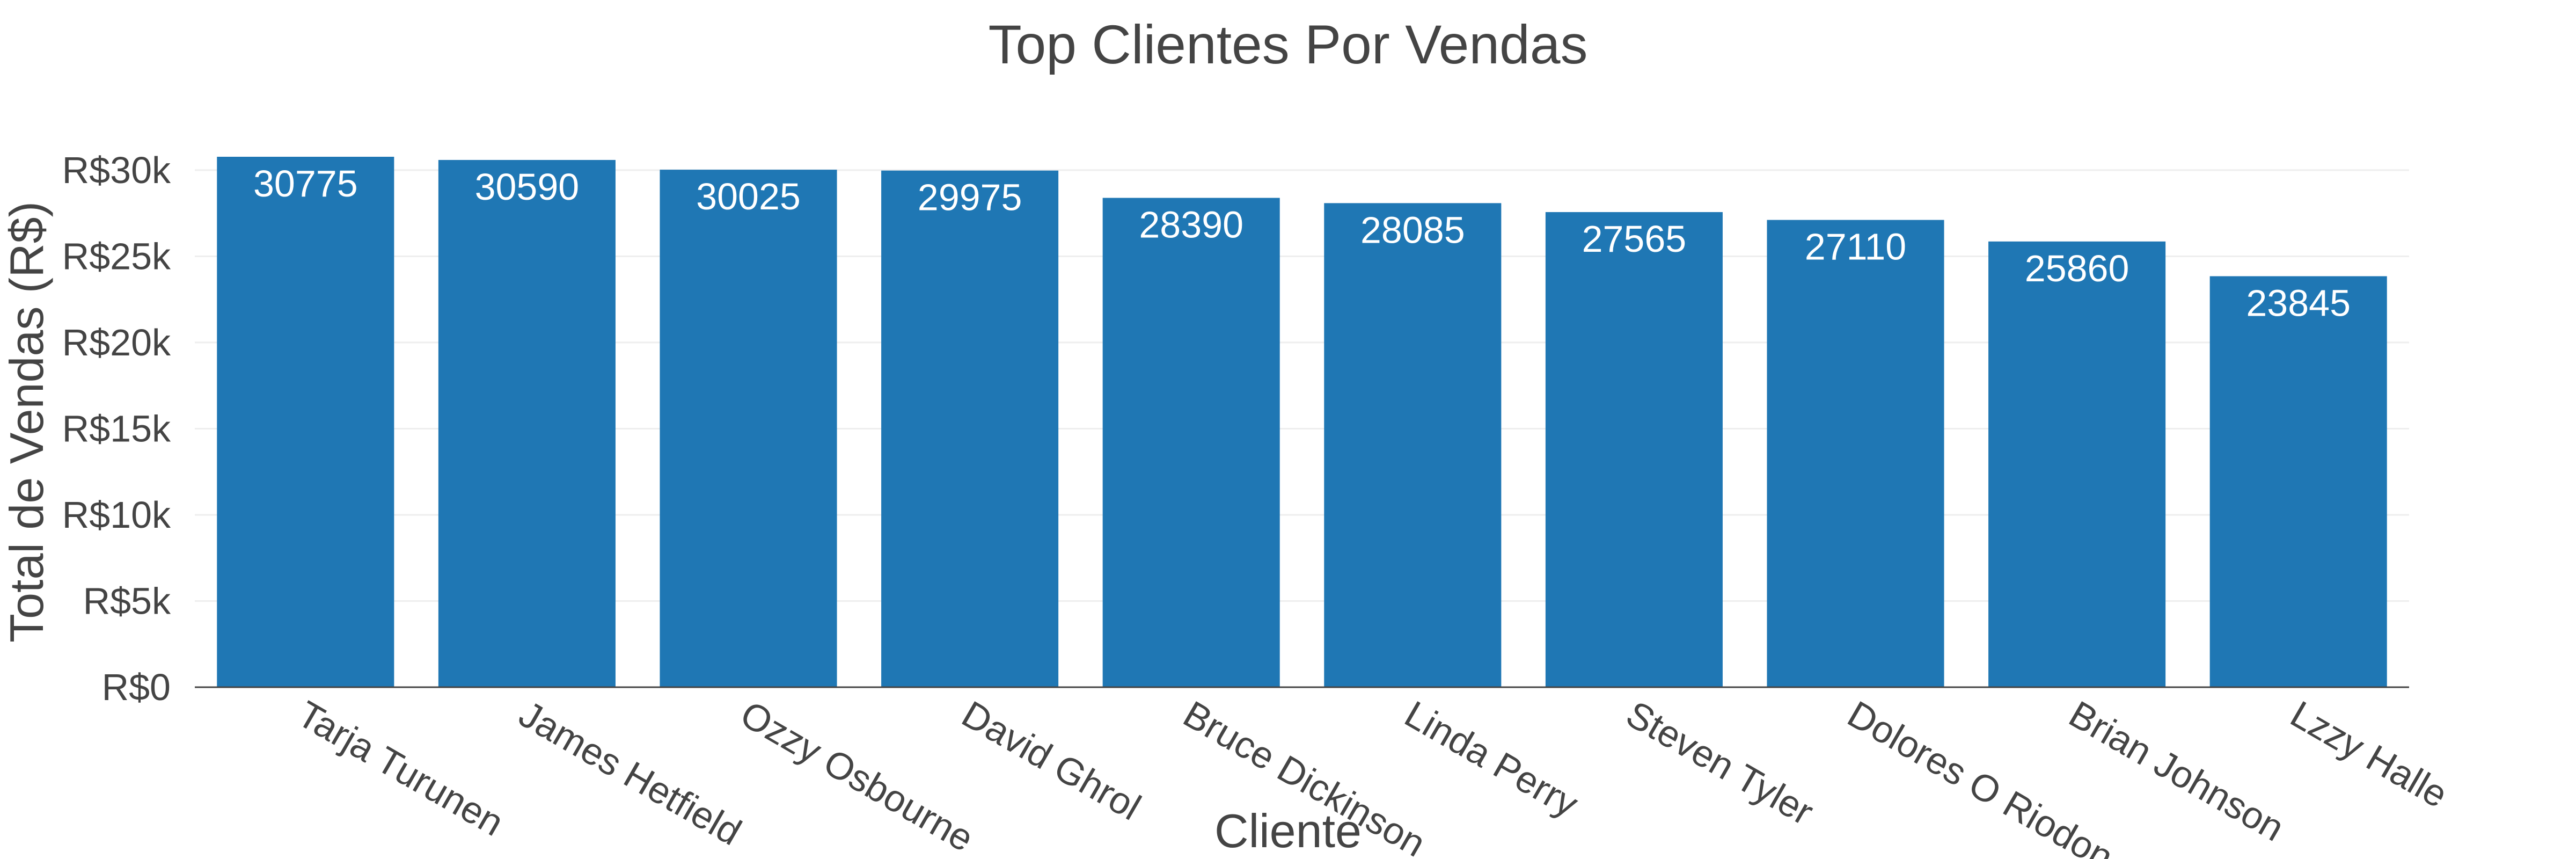  Describe the element at coordinates (2177, 771) in the screenshot. I see `x-tick-label: Brian Johnson` at that location.